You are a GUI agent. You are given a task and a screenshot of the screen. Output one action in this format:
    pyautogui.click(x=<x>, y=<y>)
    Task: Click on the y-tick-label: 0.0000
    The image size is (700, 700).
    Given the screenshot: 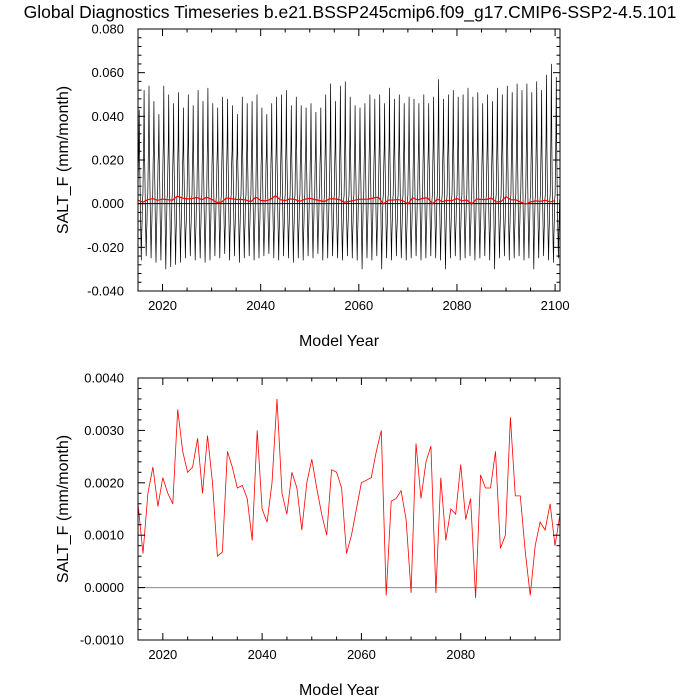 What is the action you would take?
    pyautogui.click(x=104, y=587)
    